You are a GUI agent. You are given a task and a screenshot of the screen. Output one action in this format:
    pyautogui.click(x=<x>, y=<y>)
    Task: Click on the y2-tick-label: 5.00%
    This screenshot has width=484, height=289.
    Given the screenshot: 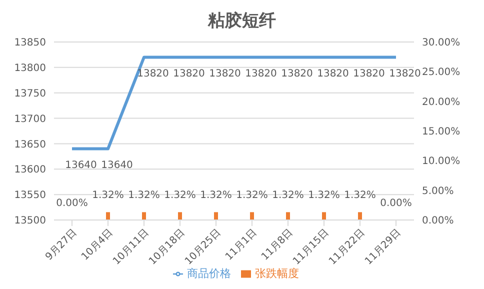 What is the action you would take?
    pyautogui.click(x=438, y=191)
    